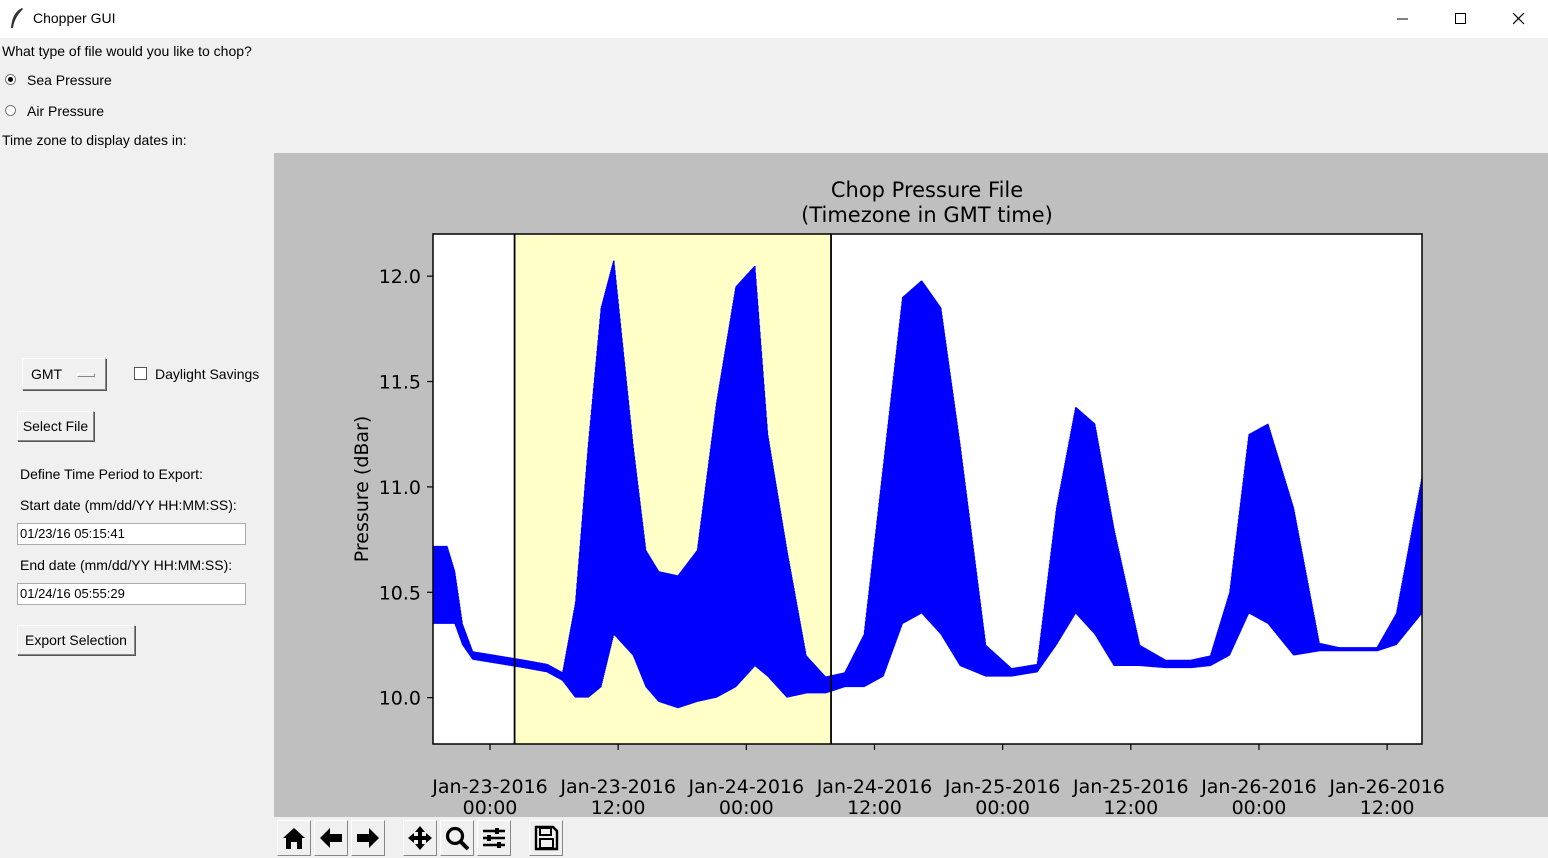 Image resolution: width=1548 pixels, height=858 pixels. What do you see at coordinates (140, 373) in the screenshot?
I see `daylight-savings-checkbox` at bounding box center [140, 373].